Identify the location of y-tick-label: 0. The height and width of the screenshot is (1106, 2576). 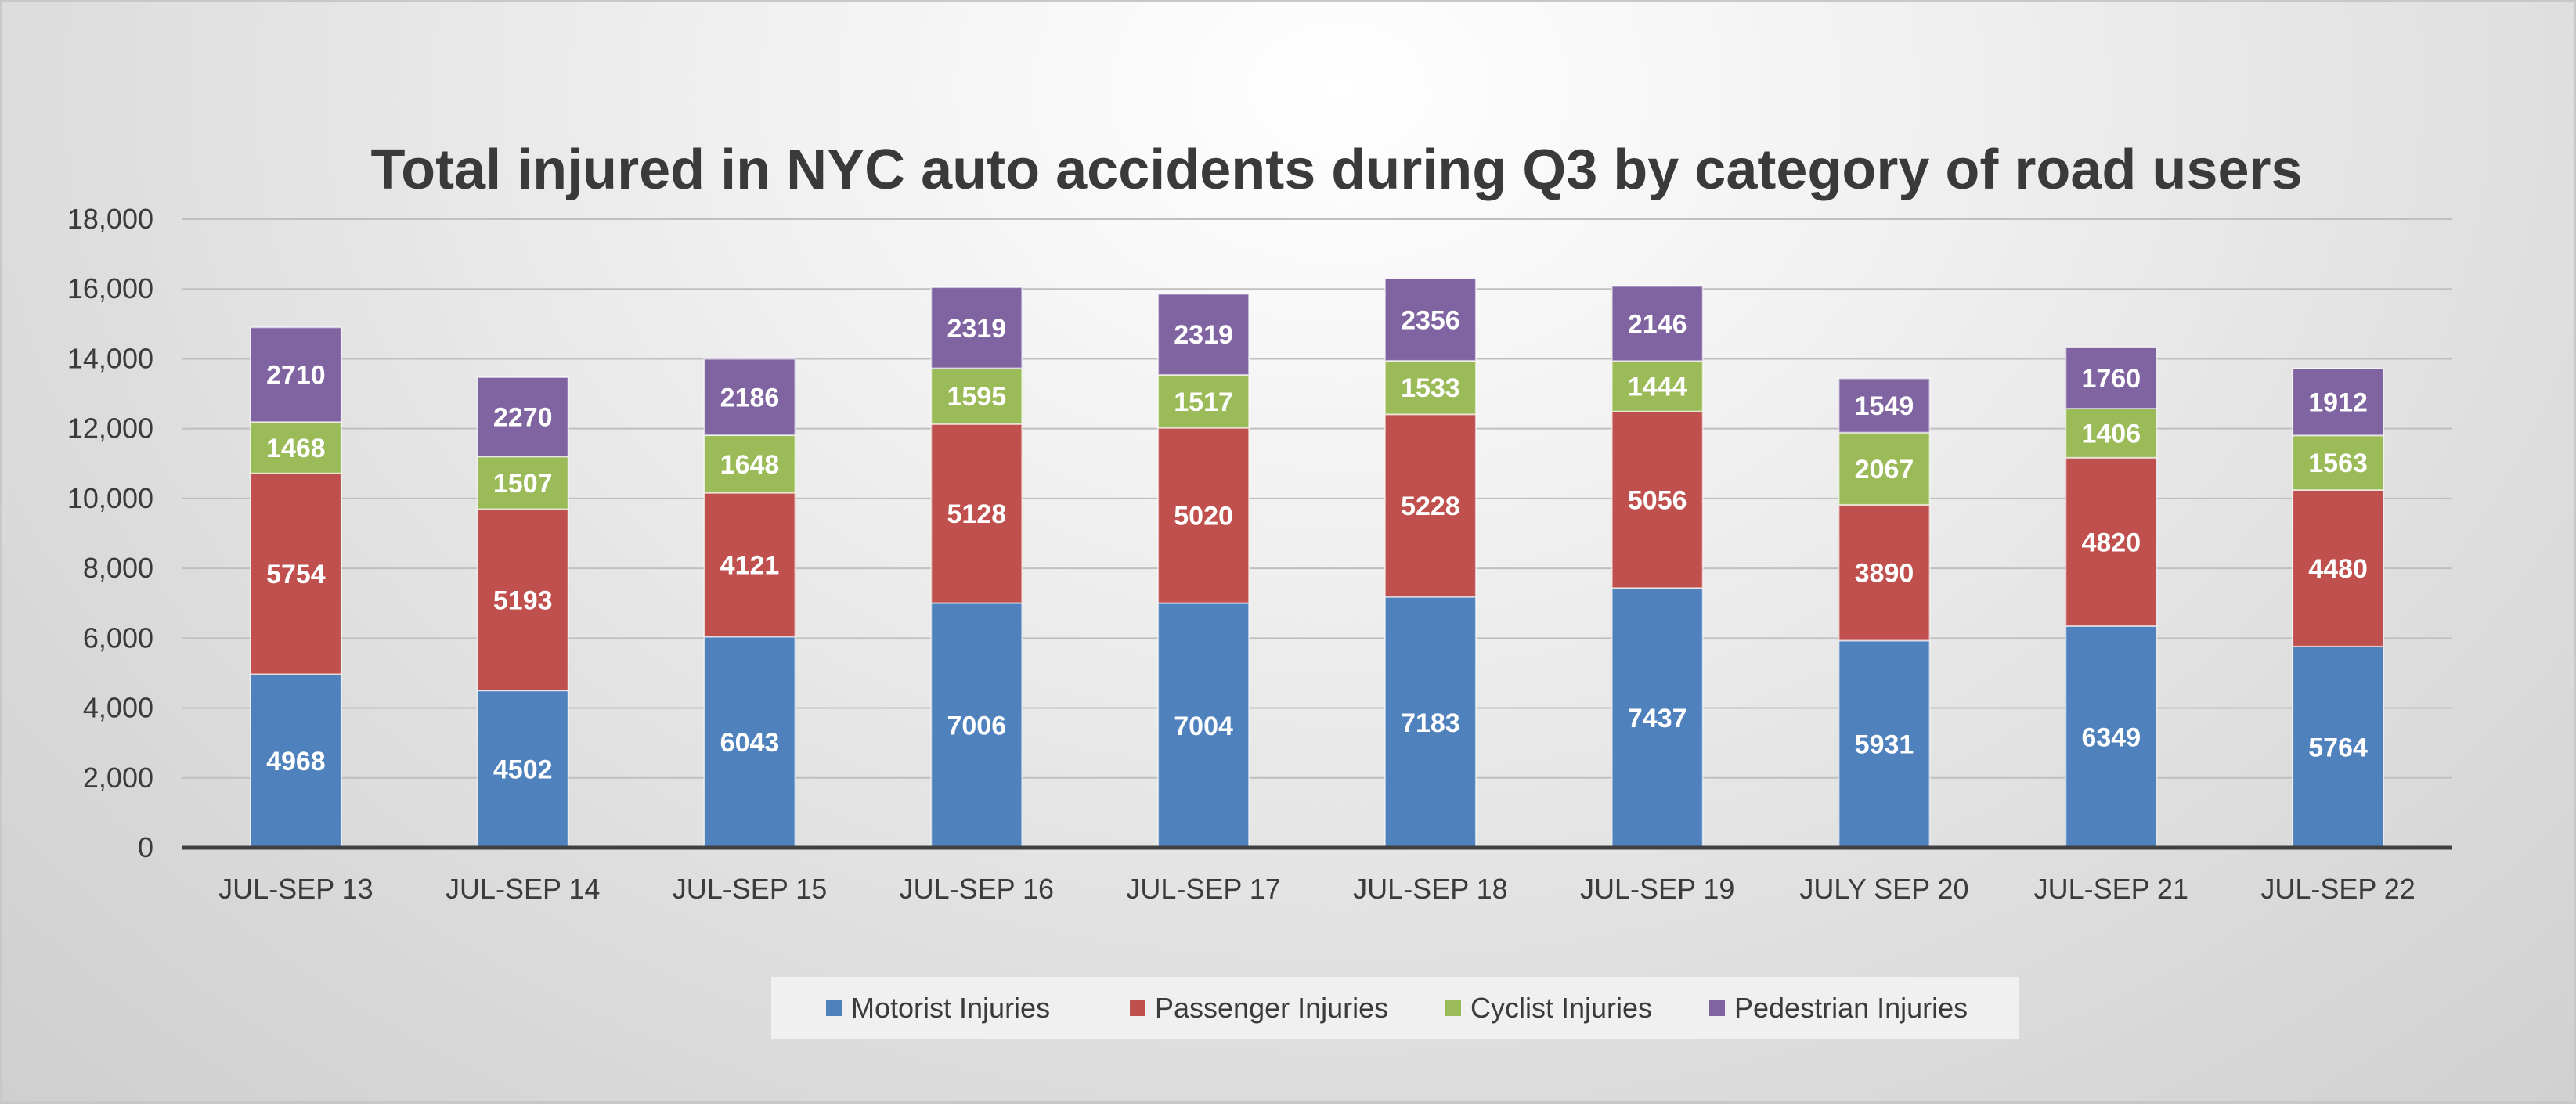
(145, 847).